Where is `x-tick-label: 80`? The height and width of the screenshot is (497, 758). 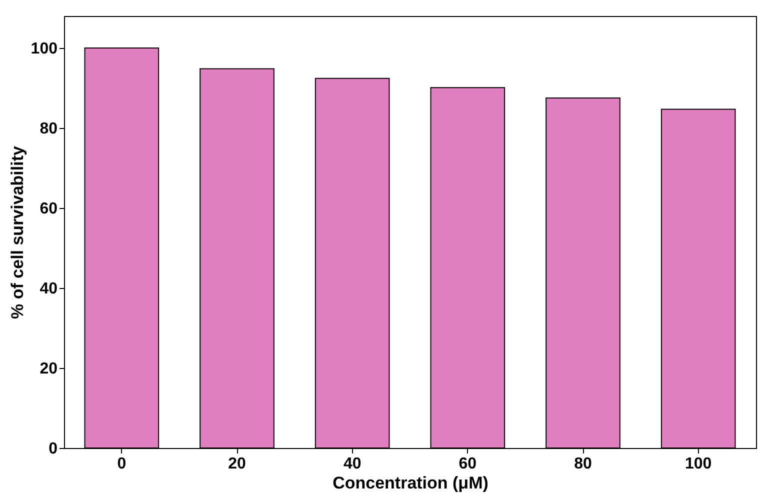
x-tick-label: 80 is located at coordinates (583, 464).